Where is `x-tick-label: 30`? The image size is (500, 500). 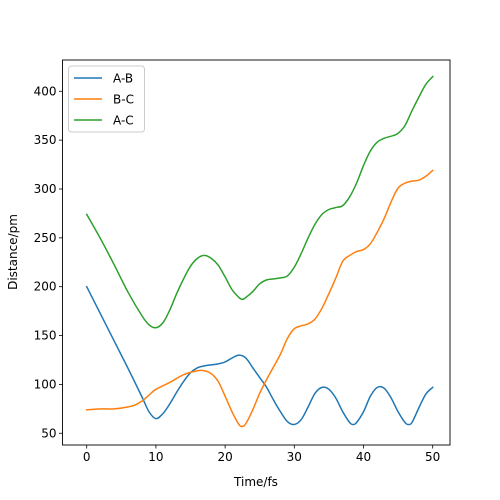
x-tick-label: 30 is located at coordinates (294, 457).